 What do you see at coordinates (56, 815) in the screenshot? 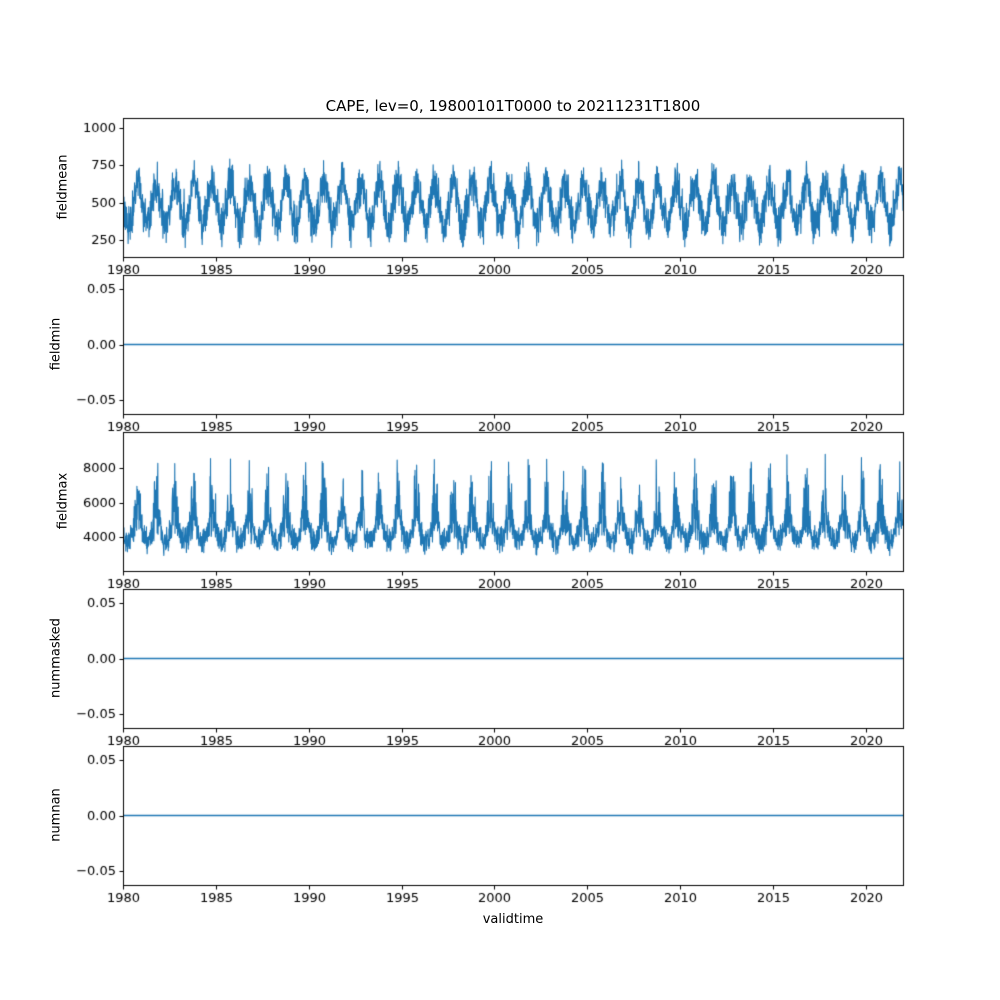
I see `ylabel-numnan: numnan` at bounding box center [56, 815].